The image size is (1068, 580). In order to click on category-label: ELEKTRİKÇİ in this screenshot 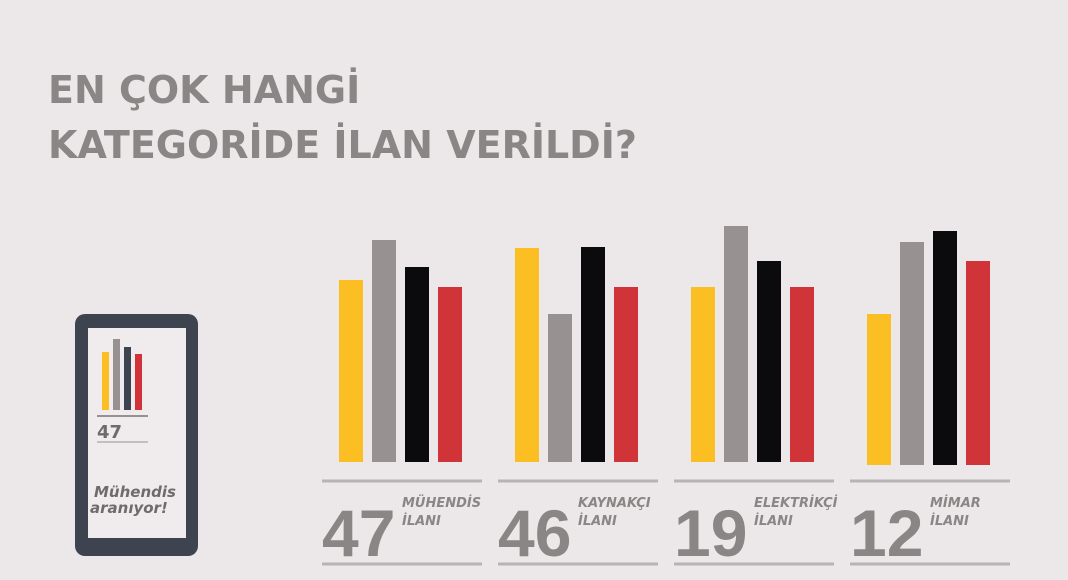, I will do `click(796, 503)`.